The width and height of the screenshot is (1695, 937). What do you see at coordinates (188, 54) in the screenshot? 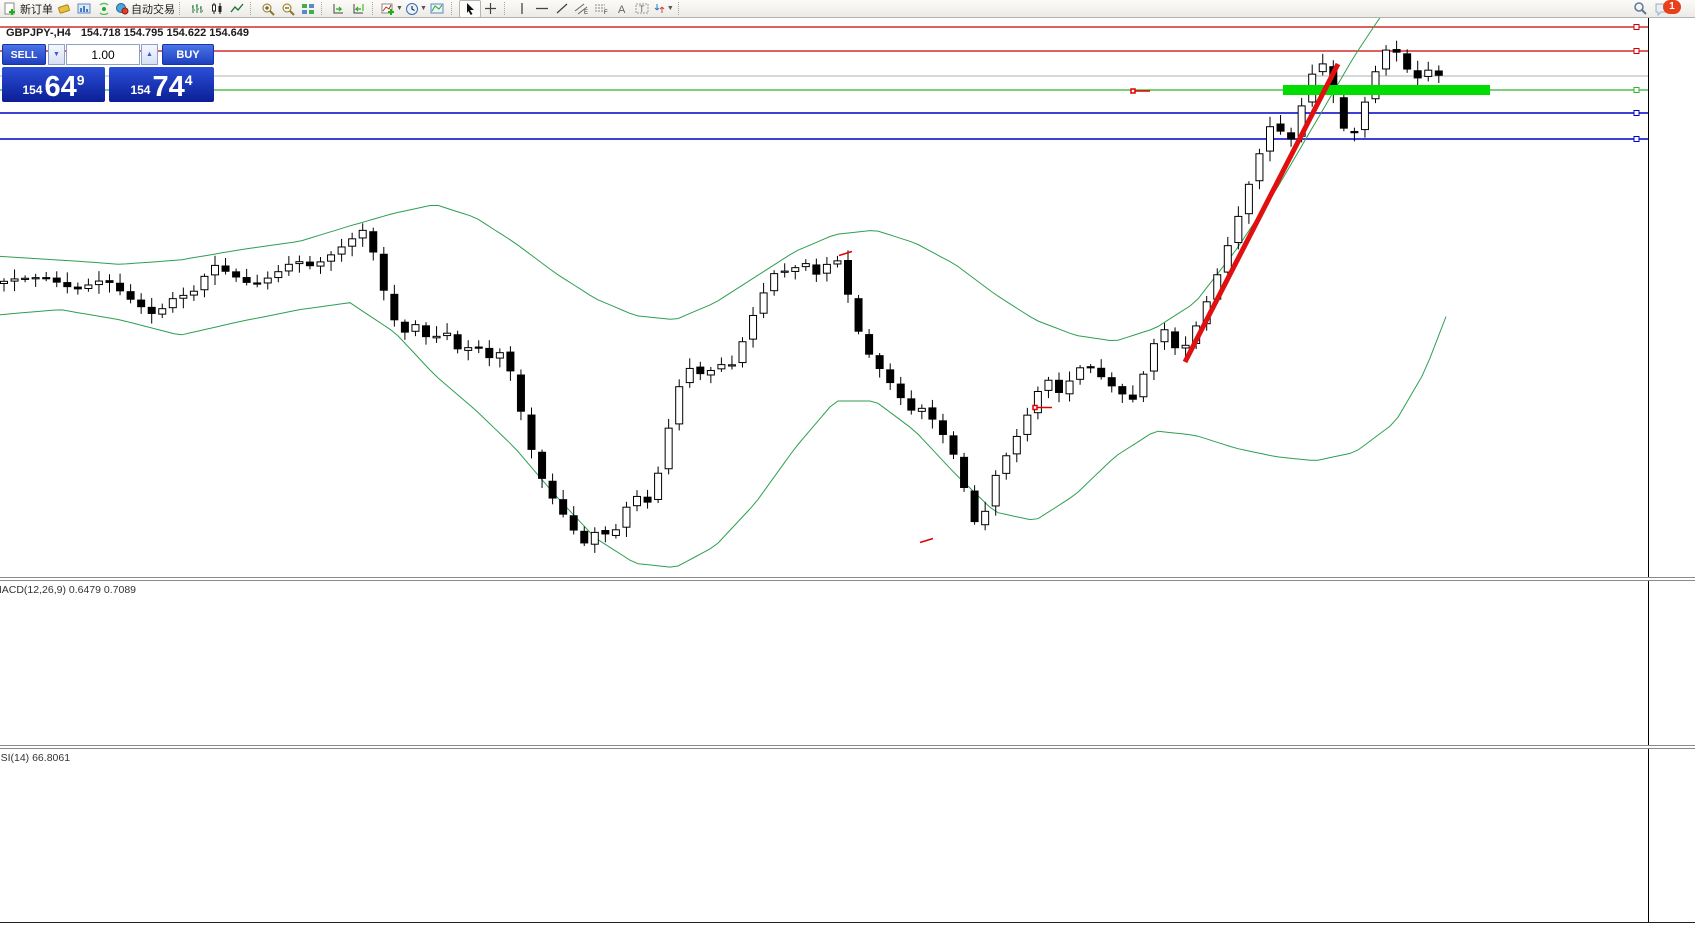
I see `buy-button: BUY` at bounding box center [188, 54].